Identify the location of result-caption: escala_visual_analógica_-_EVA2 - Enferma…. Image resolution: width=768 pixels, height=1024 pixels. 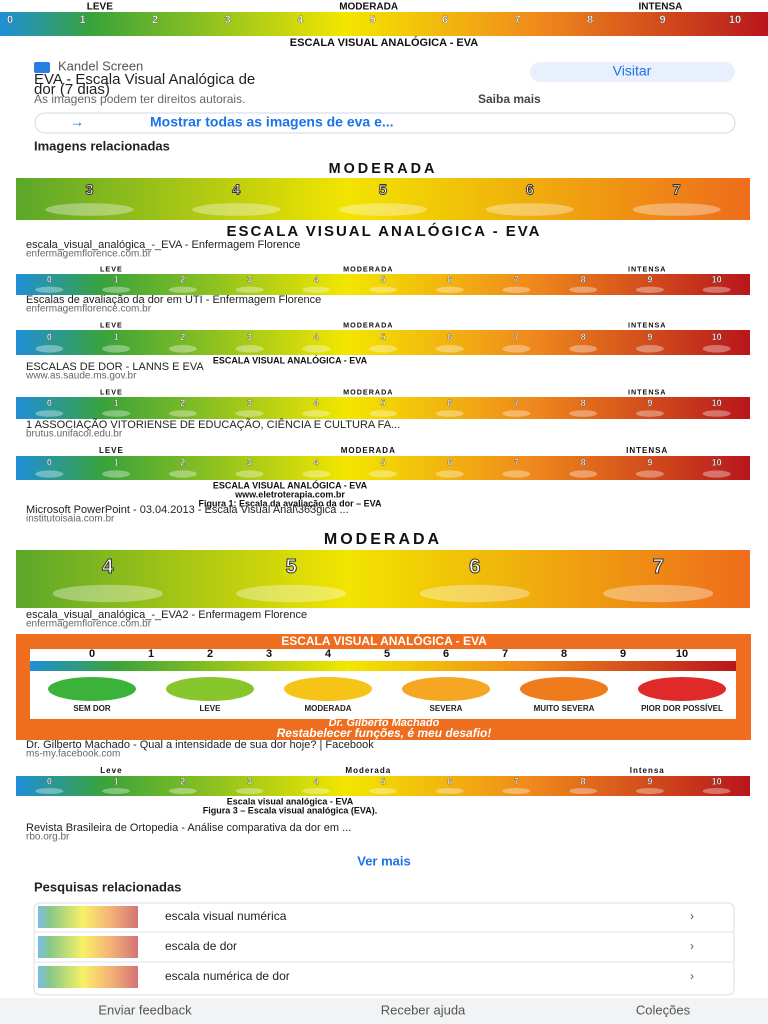
(166, 615).